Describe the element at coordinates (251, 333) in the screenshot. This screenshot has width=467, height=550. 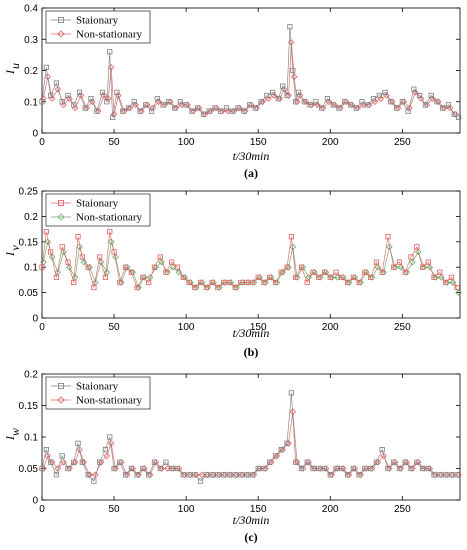
I see `x-axis-label: t/30min` at that location.